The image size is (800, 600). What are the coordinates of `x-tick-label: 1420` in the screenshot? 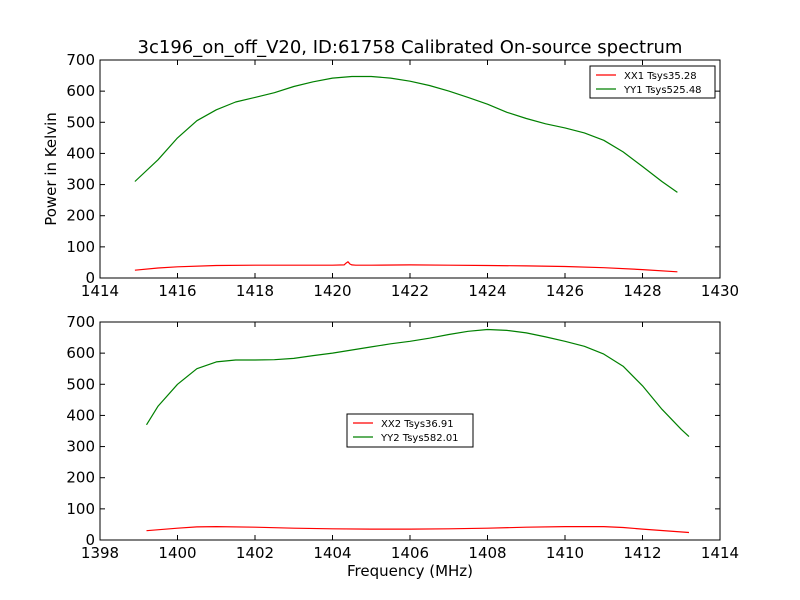 It's located at (332, 291).